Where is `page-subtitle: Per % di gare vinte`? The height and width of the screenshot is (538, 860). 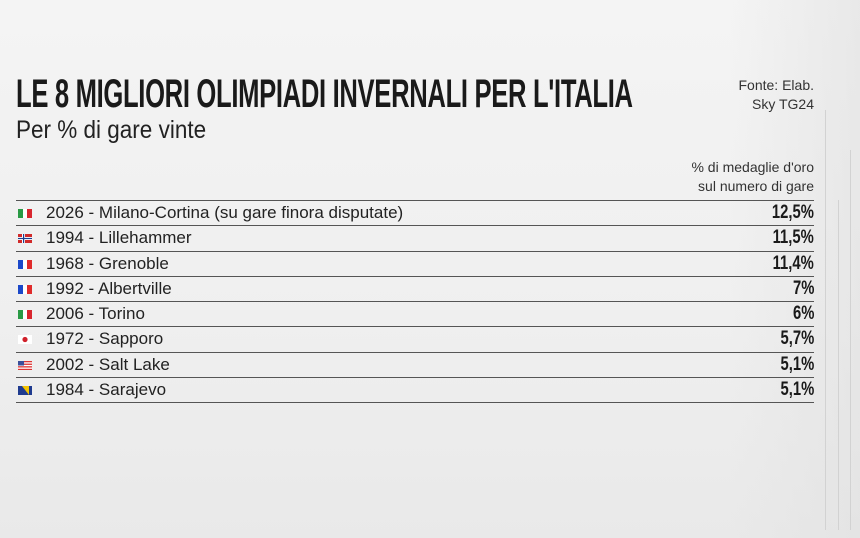 page-subtitle: Per % di gare vinte is located at coordinates (111, 130).